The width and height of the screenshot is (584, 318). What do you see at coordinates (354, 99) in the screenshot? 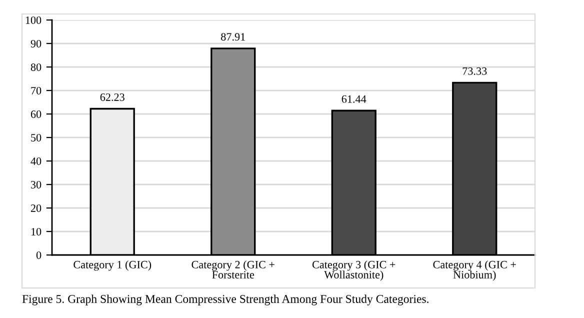
I see `data-label: 61.44` at bounding box center [354, 99].